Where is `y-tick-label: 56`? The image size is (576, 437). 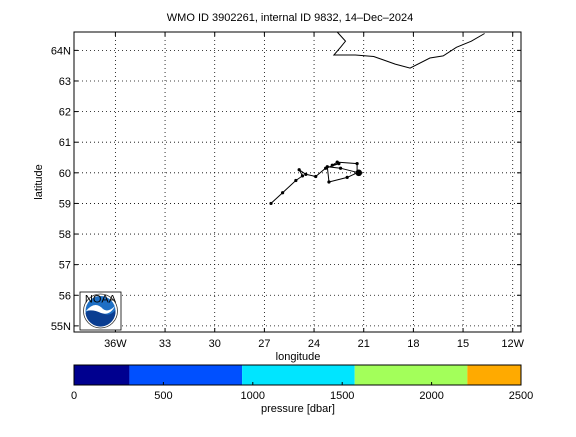 y-tick-label: 56 is located at coordinates (65, 296).